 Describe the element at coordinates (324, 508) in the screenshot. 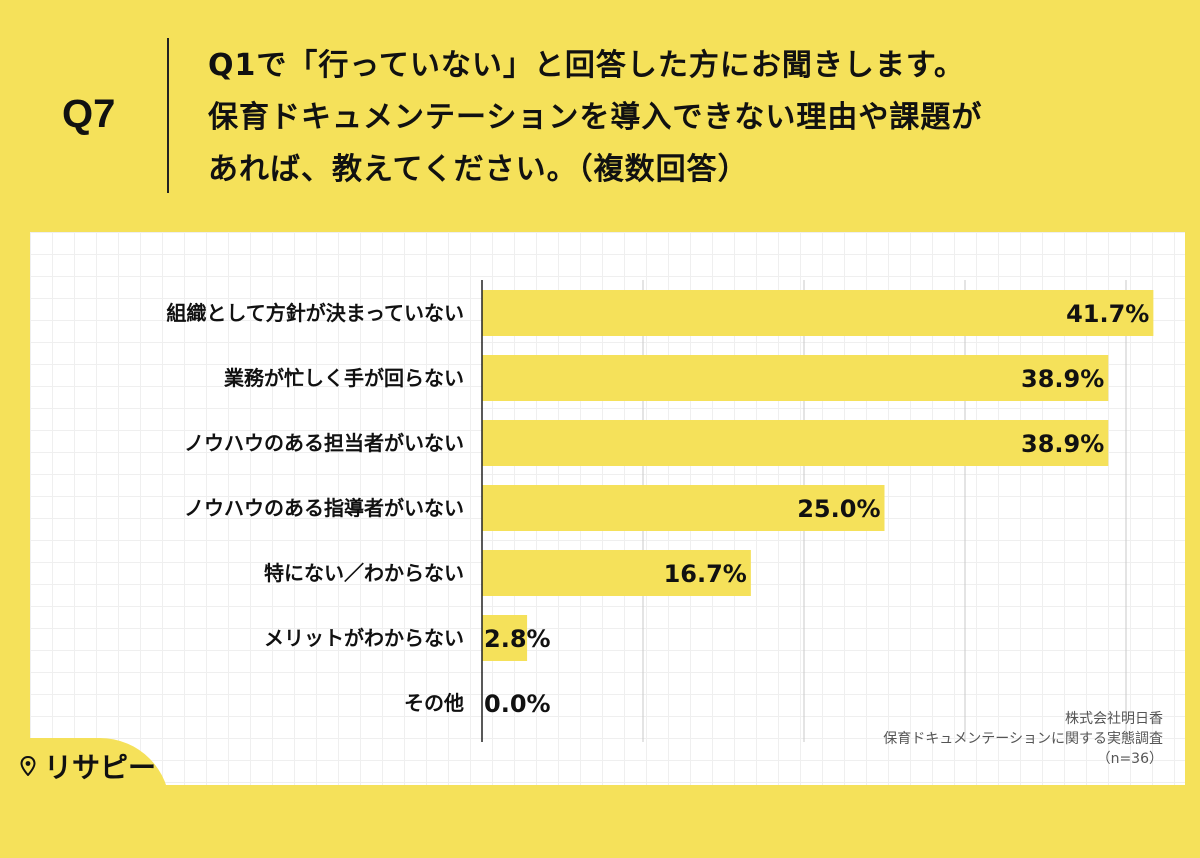

I see `category-label: ノウハウのある指導者がいない` at that location.